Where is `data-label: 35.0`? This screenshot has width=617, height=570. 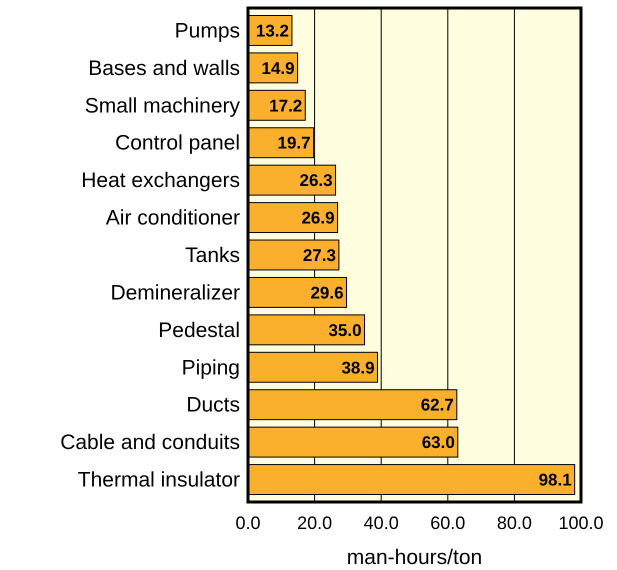
data-label: 35.0 is located at coordinates (345, 330).